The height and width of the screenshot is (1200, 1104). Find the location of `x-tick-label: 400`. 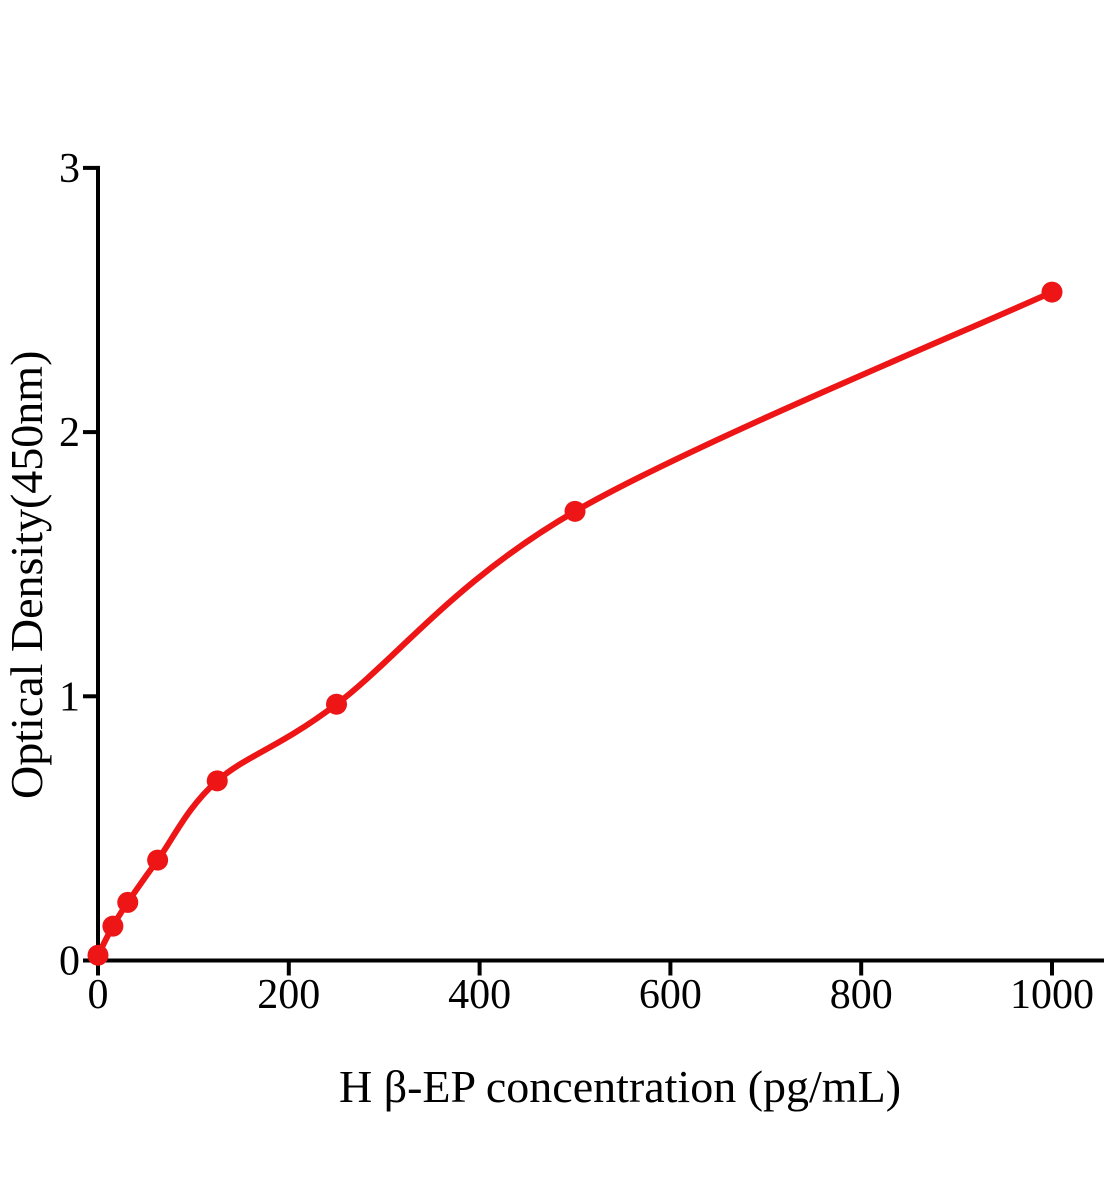

x-tick-label: 400 is located at coordinates (479, 995).